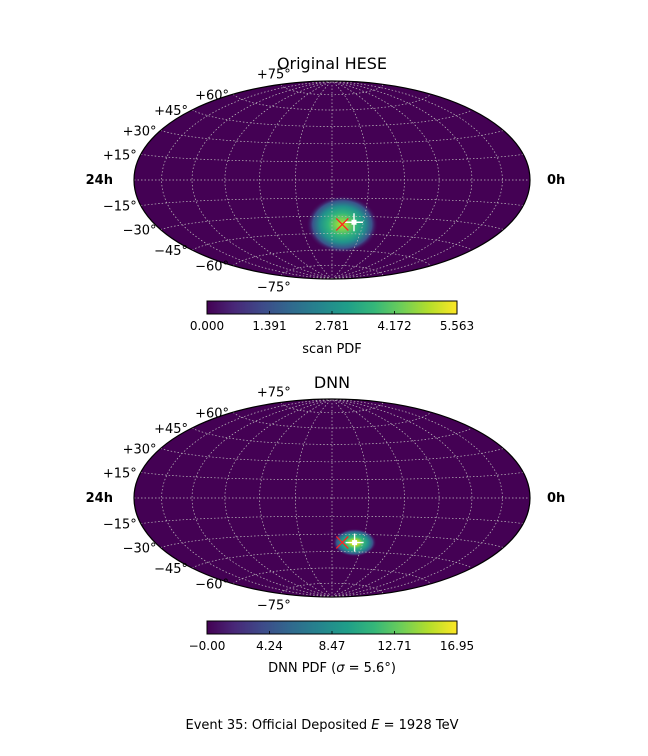  I want to click on colorbar-tick-label: 12.71, so click(394, 646).